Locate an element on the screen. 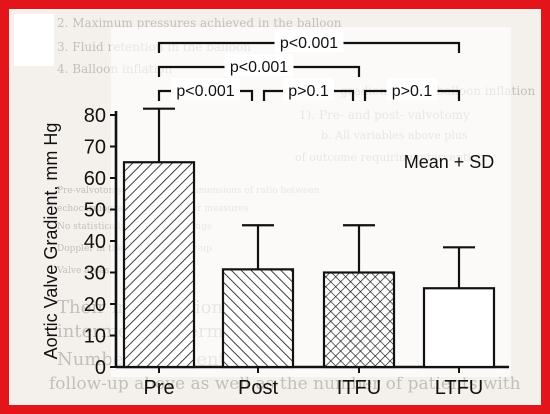  top-left-white-patch is located at coordinates (34, 40).